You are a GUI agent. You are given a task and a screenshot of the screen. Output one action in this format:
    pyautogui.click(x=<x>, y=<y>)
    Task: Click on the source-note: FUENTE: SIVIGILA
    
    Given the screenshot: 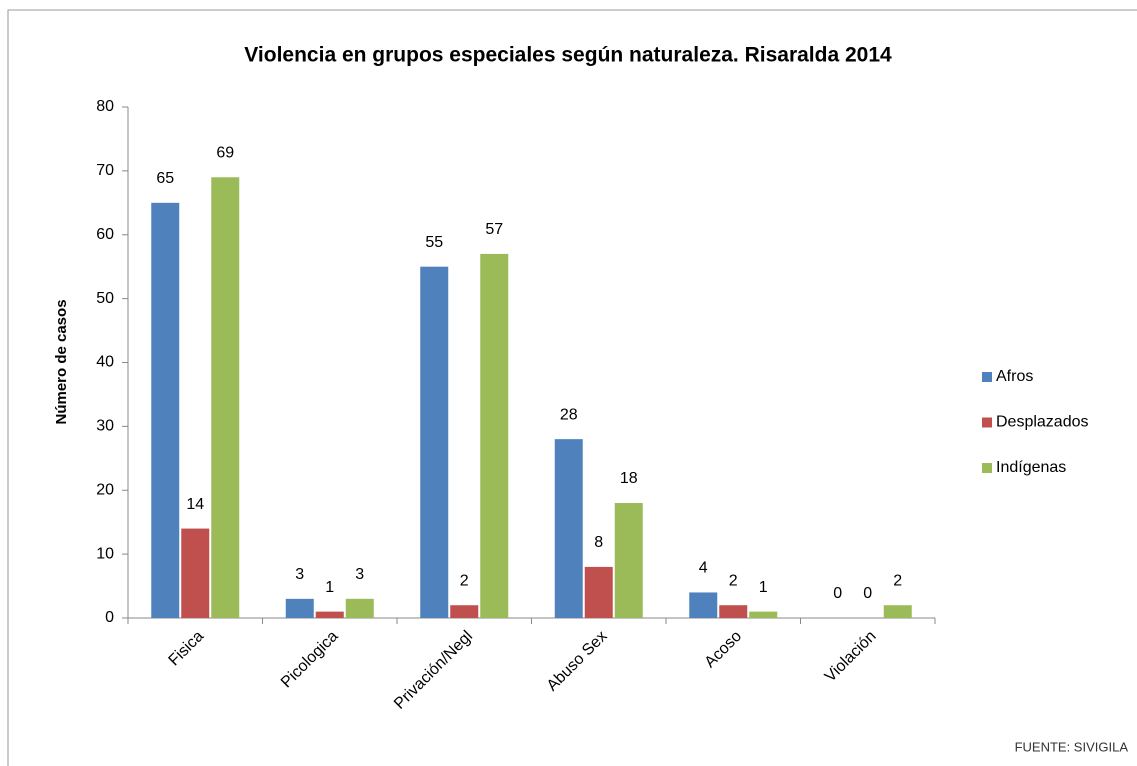 What is the action you would take?
    pyautogui.click(x=1072, y=746)
    